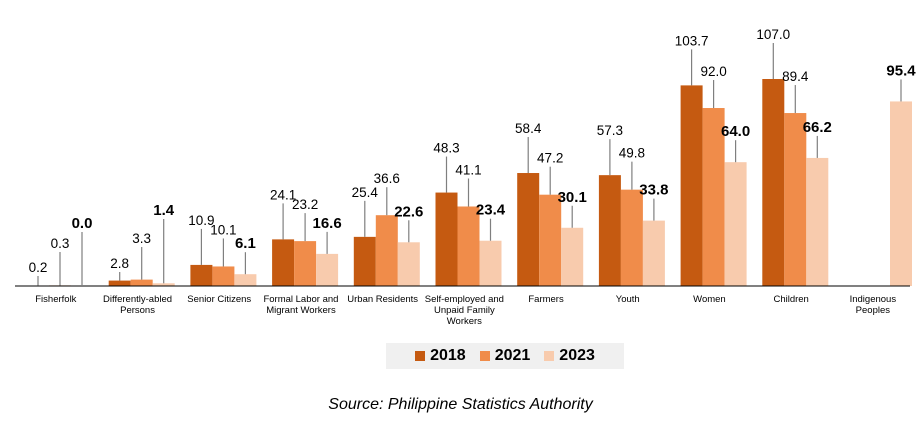  Describe the element at coordinates (223, 229) in the screenshot. I see `value-label-senior-citizens-2021: 10.1` at that location.